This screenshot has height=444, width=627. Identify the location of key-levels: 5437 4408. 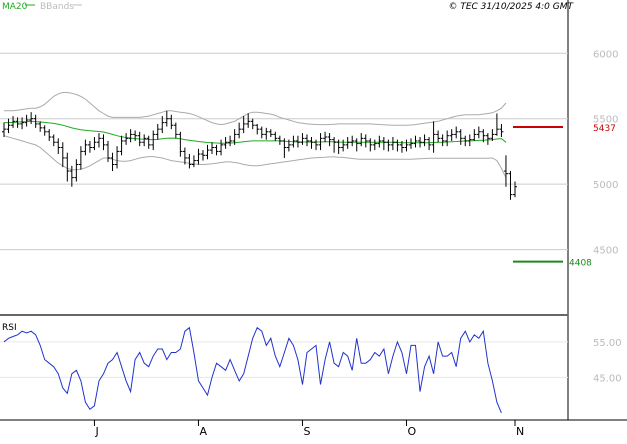
(564, 196).